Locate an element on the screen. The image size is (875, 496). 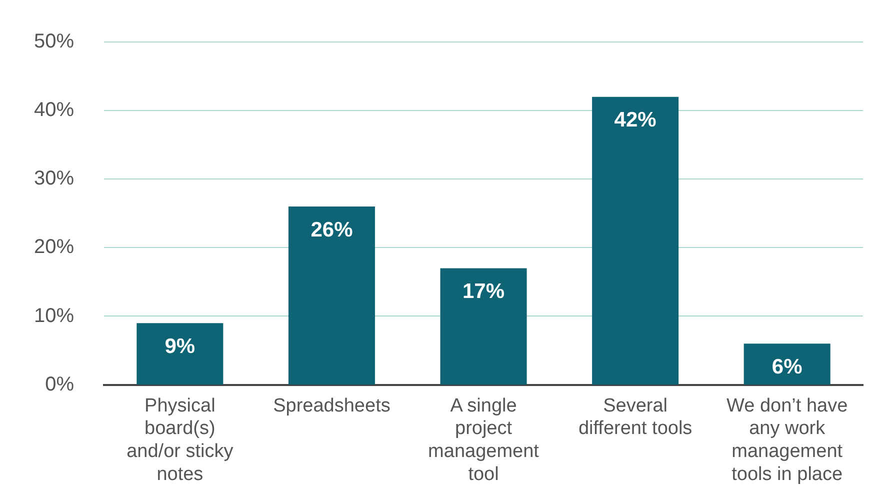
data-label: 6% is located at coordinates (787, 366).